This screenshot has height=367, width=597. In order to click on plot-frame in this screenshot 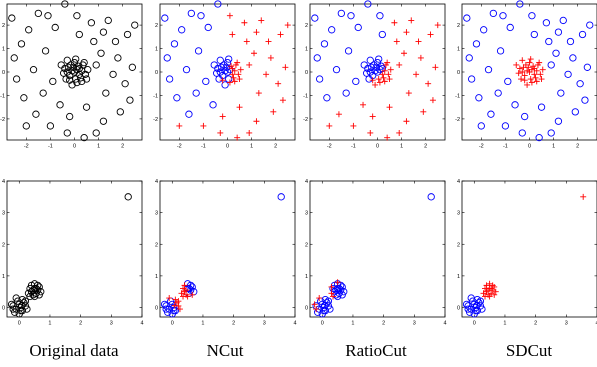, I will do `click(227, 249)`.